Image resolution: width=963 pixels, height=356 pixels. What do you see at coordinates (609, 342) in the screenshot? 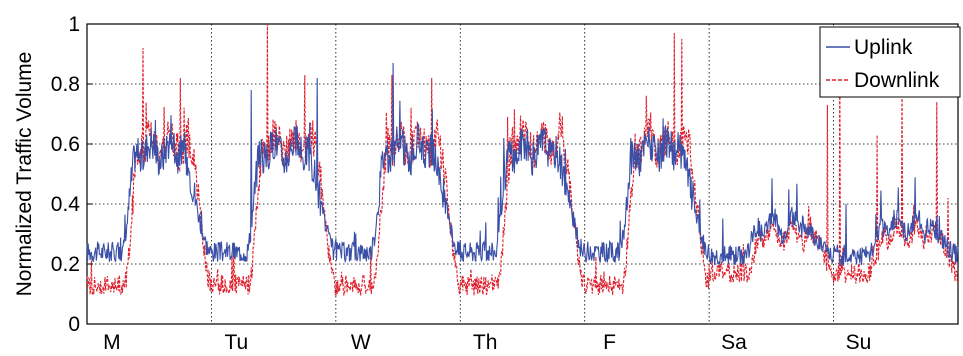
I see `x-tick-label: F` at bounding box center [609, 342].